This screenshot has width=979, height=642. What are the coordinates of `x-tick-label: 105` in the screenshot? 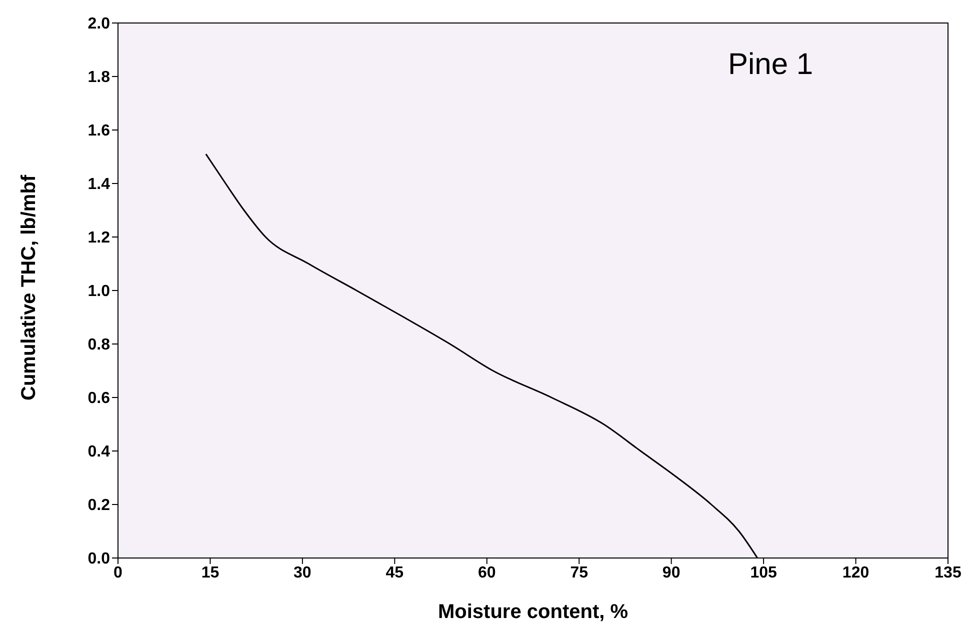 It's located at (763, 573).